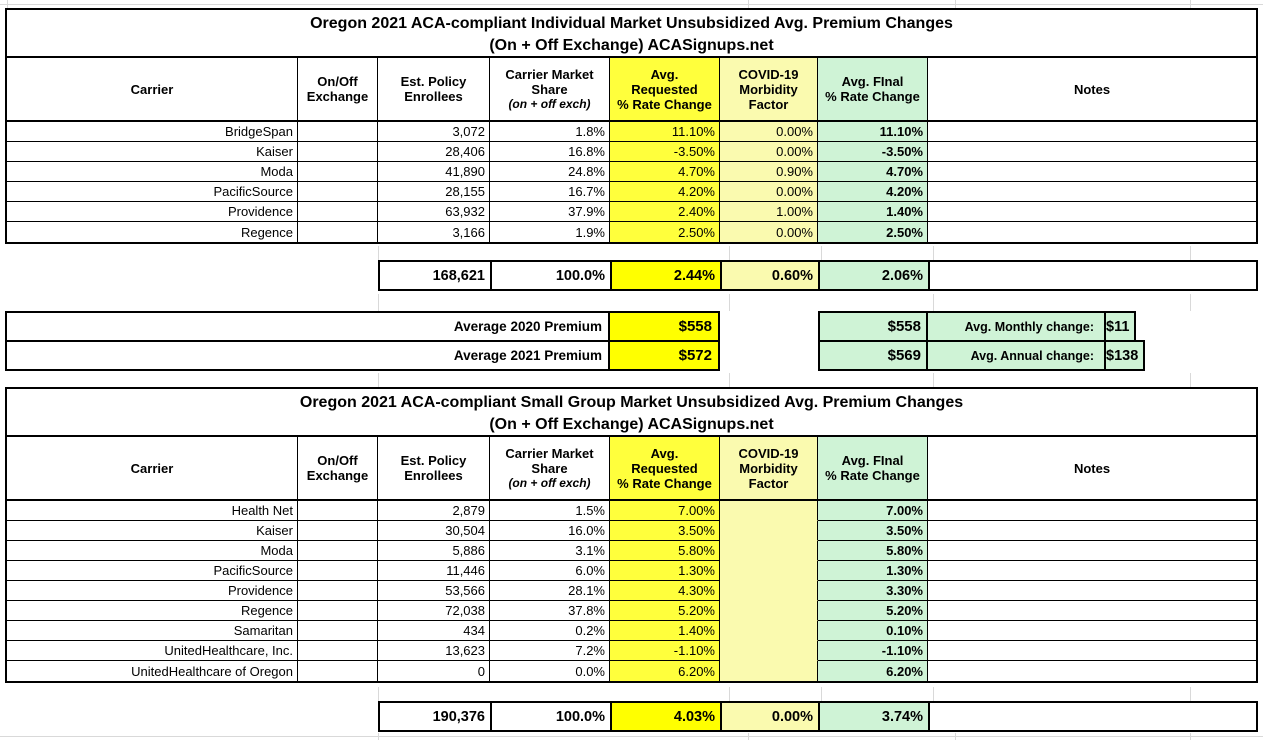  Describe the element at coordinates (873, 531) in the screenshot. I see `final-cell: 3.50%` at that location.